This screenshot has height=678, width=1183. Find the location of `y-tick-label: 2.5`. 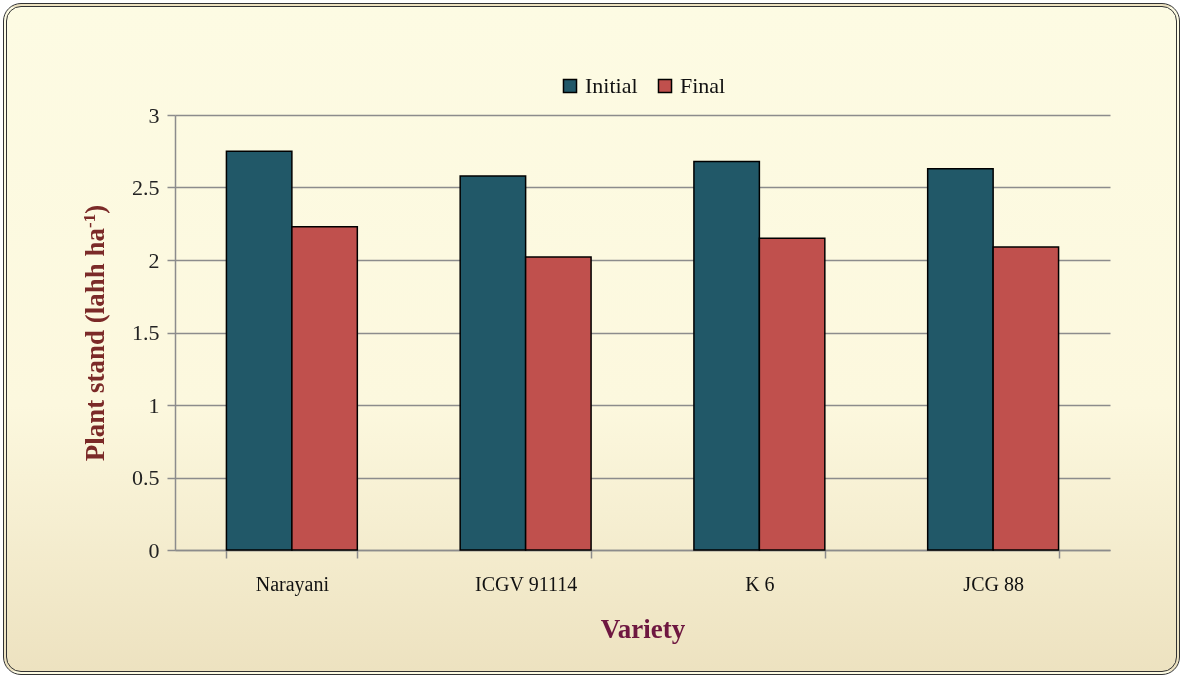

y-tick-label: 2.5 is located at coordinates (146, 187).